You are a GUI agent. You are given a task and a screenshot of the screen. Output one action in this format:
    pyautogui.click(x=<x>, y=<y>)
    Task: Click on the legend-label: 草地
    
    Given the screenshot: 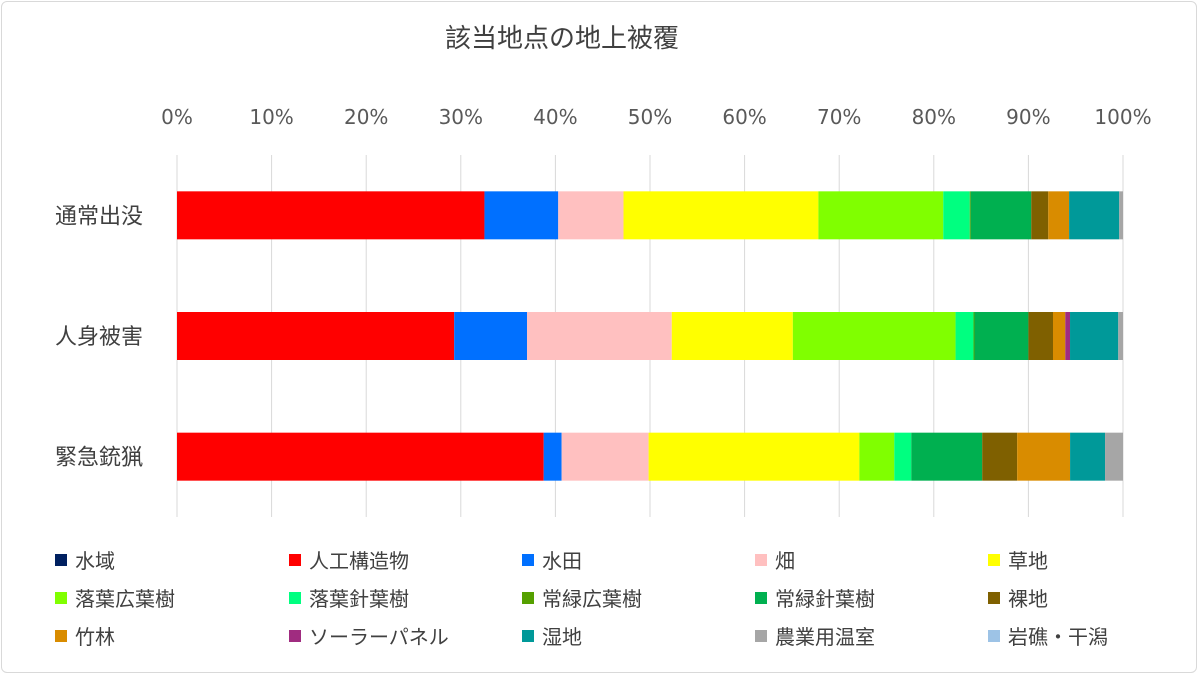 What is the action you would take?
    pyautogui.click(x=1028, y=561)
    